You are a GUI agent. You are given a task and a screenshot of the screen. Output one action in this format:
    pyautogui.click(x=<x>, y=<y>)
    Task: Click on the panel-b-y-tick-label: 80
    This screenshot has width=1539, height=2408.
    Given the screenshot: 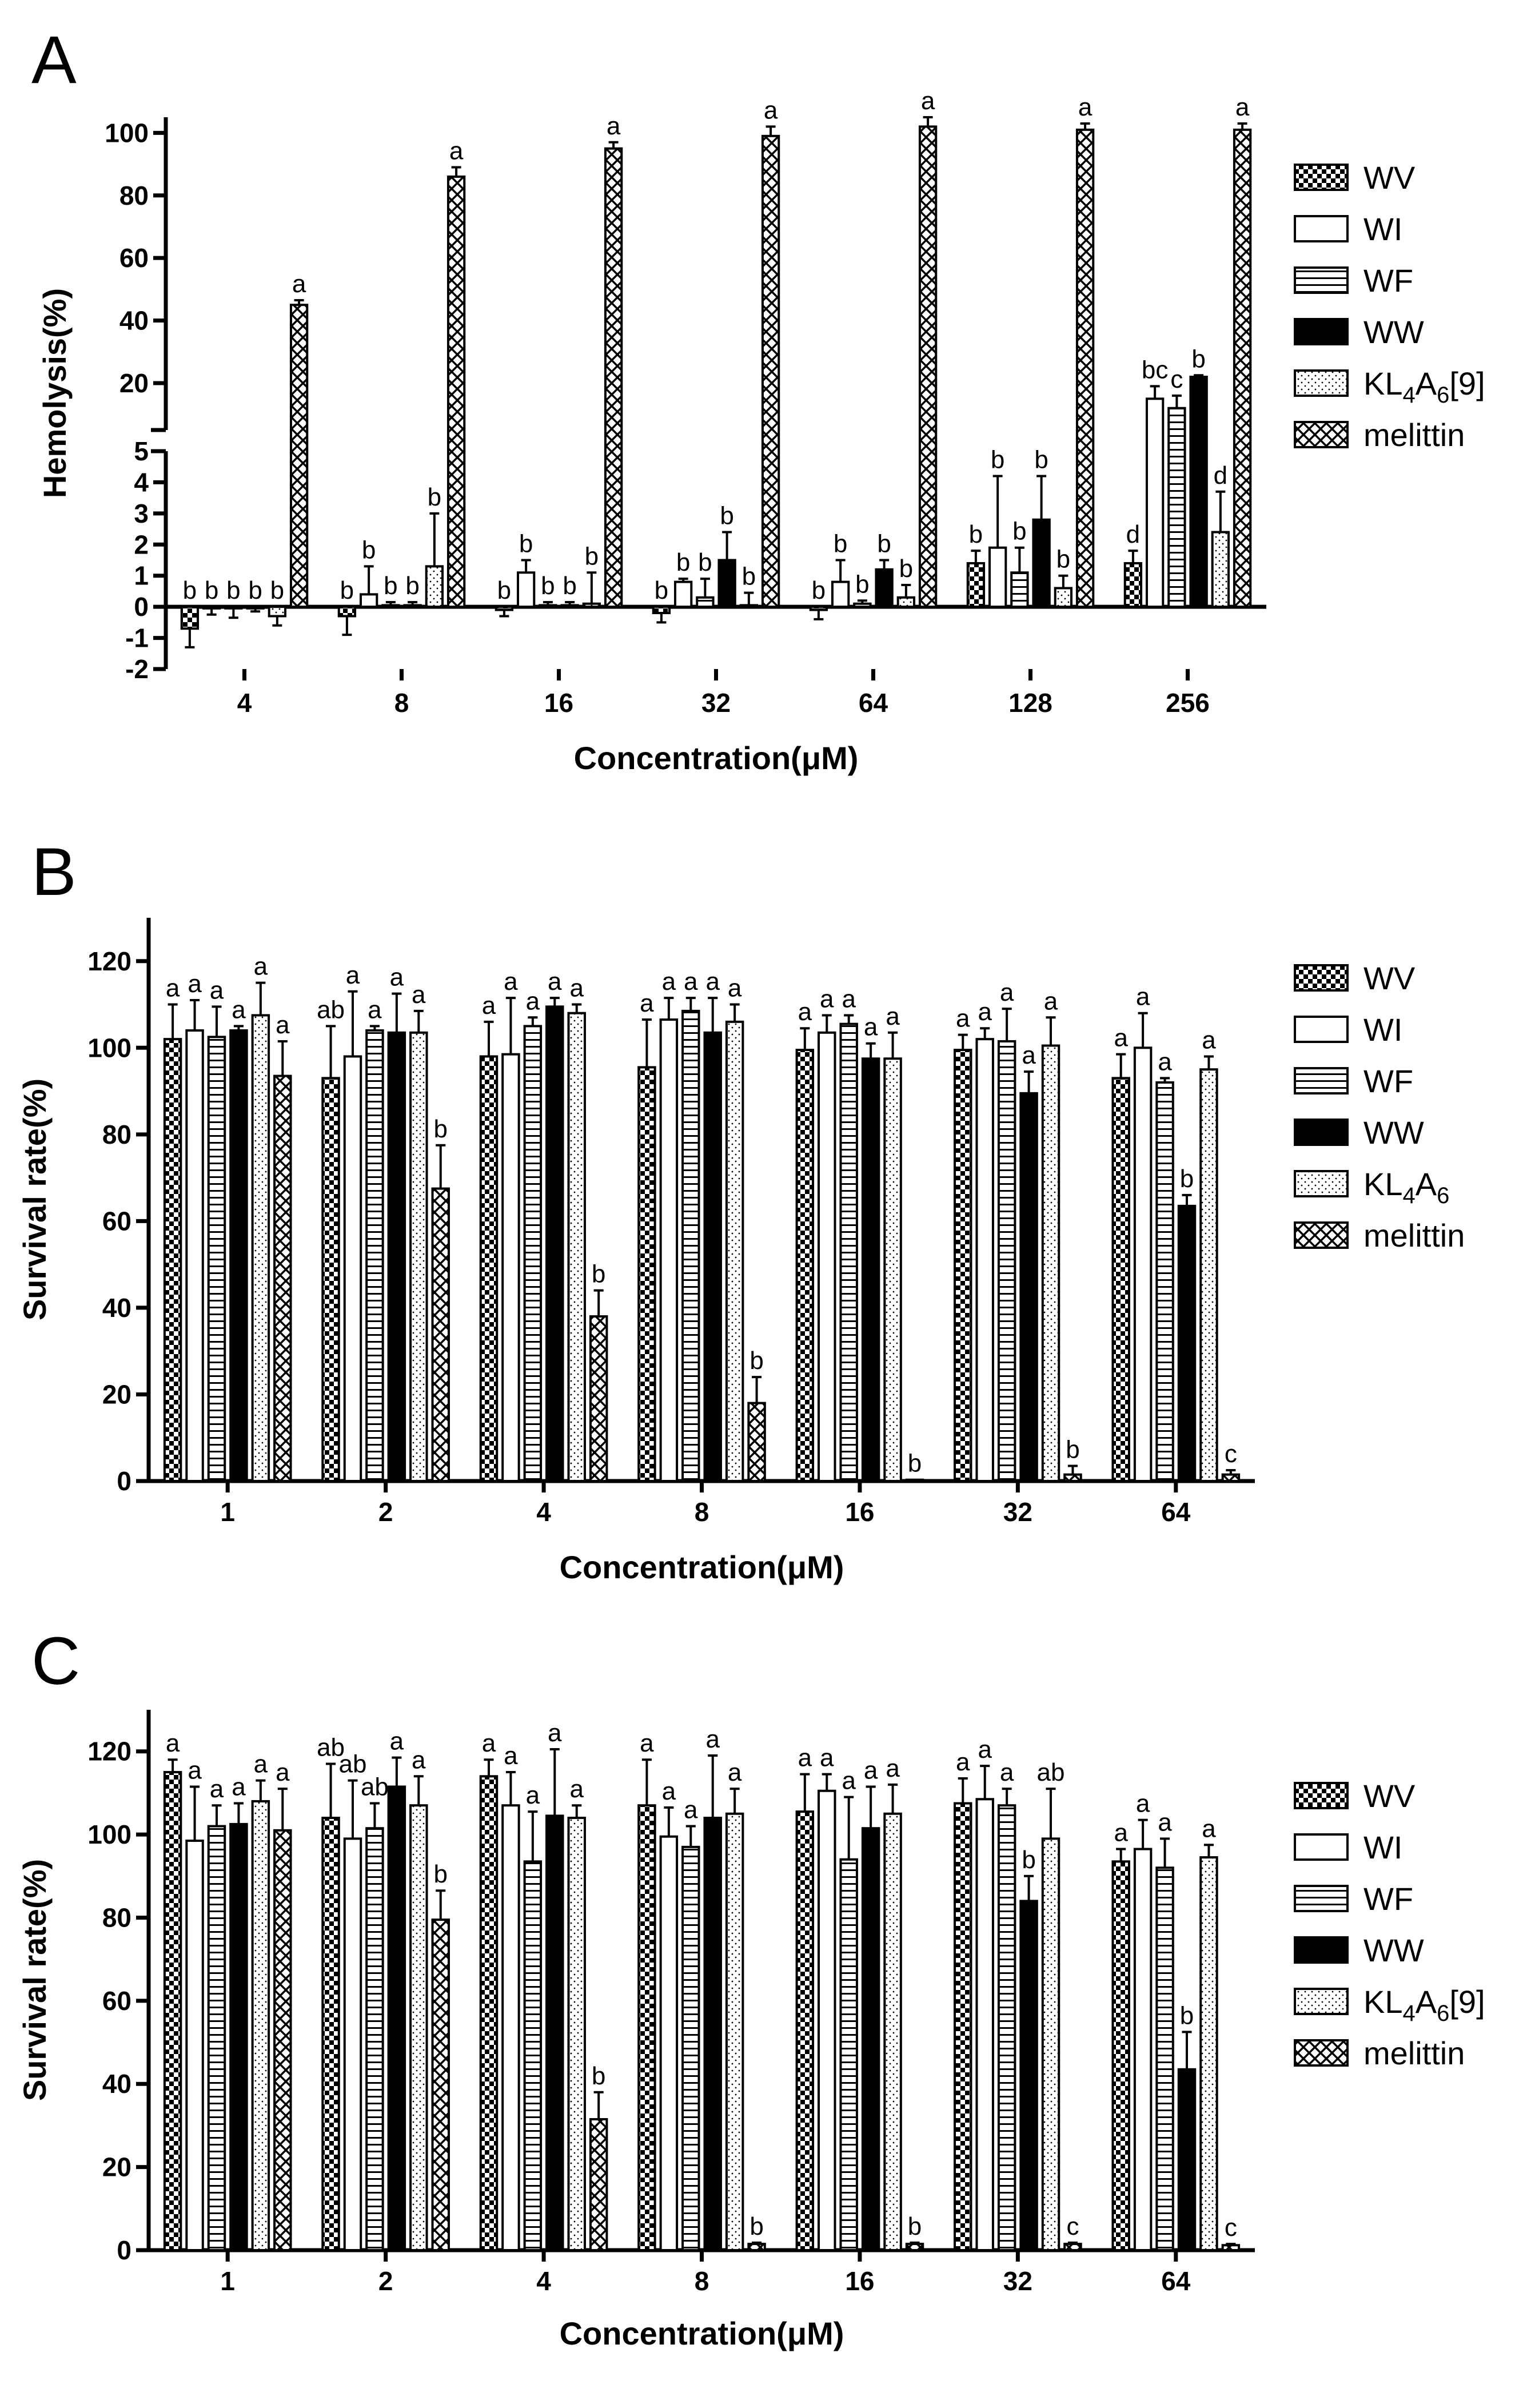 What is the action you would take?
    pyautogui.click(x=116, y=1134)
    